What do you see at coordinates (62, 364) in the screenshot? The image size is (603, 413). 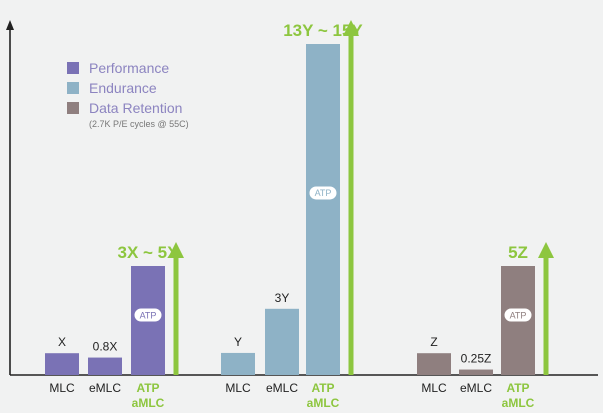 I see `bar-performance-mlc` at bounding box center [62, 364].